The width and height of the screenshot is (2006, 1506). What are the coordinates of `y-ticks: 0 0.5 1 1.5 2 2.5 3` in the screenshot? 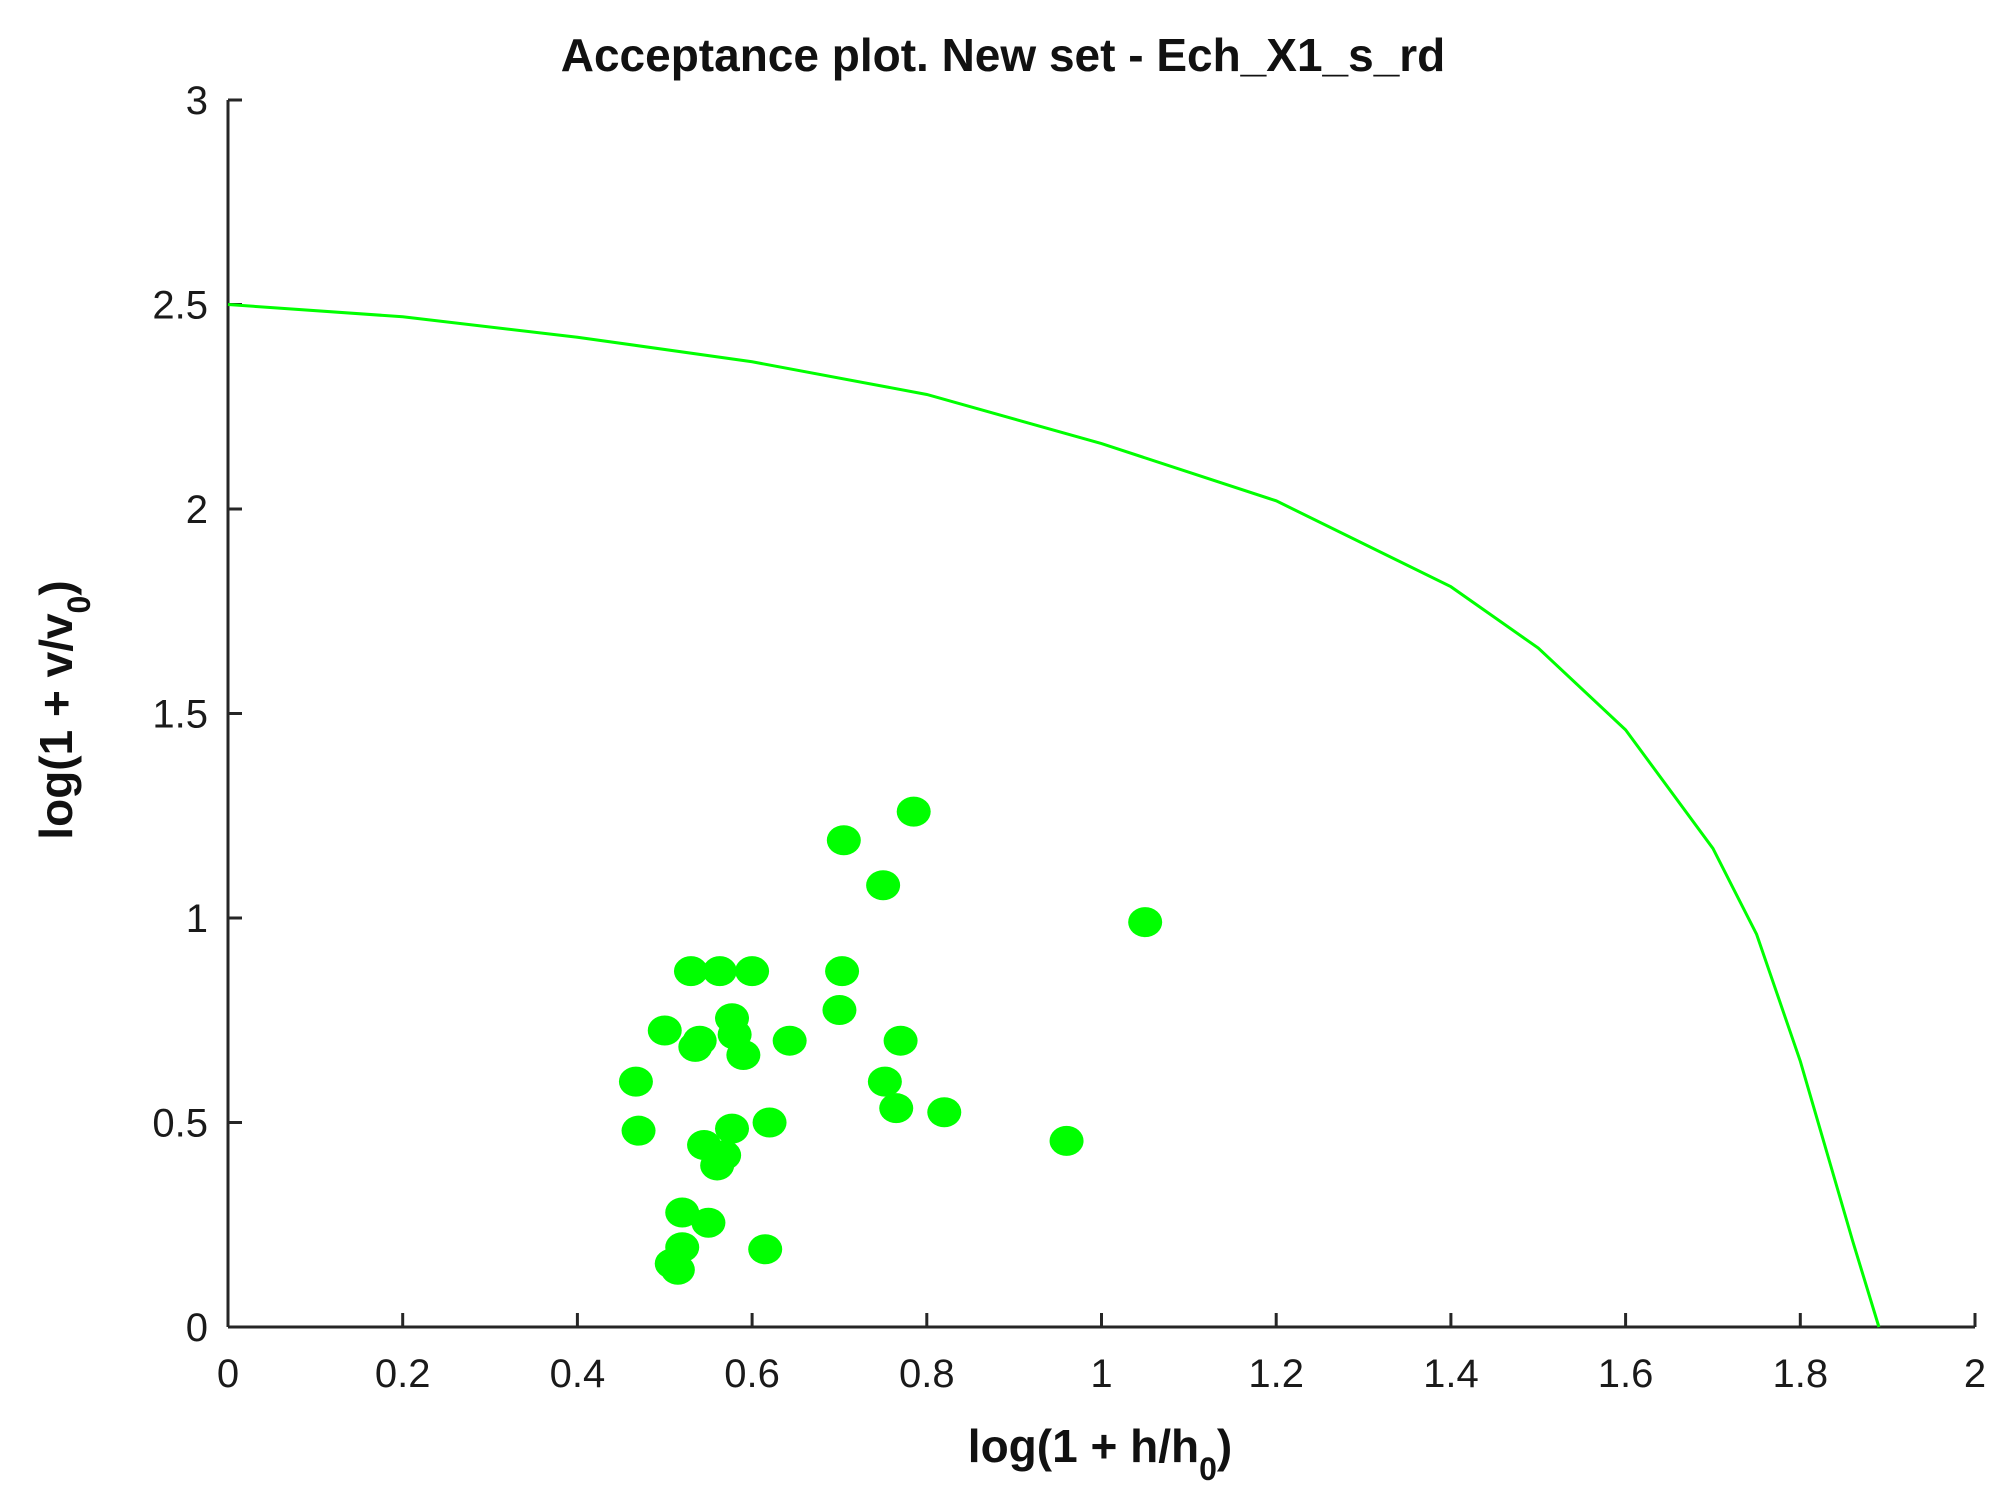 It's located at (197, 714).